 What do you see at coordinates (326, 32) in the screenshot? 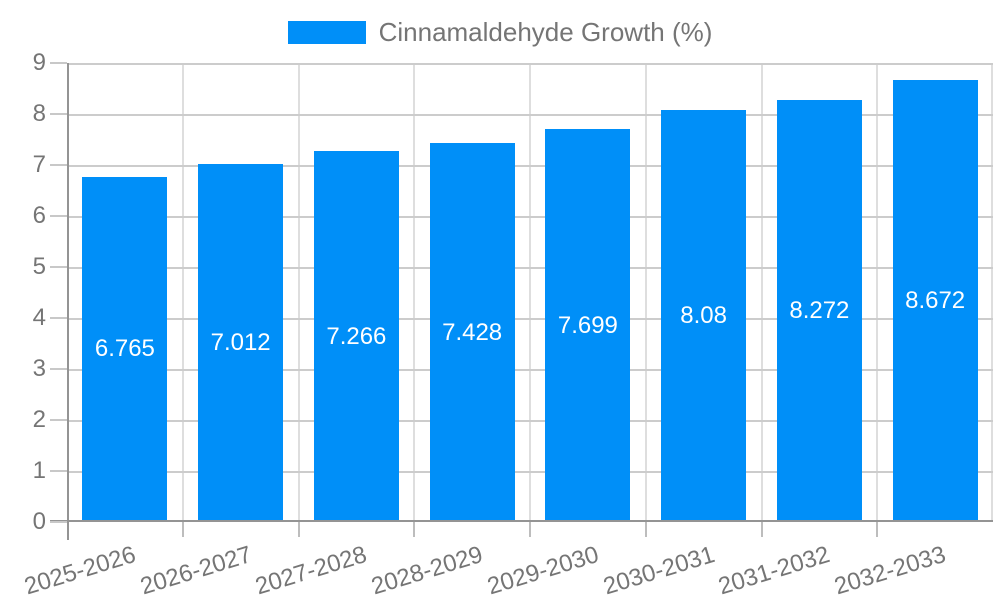
I see `legend-swatch` at bounding box center [326, 32].